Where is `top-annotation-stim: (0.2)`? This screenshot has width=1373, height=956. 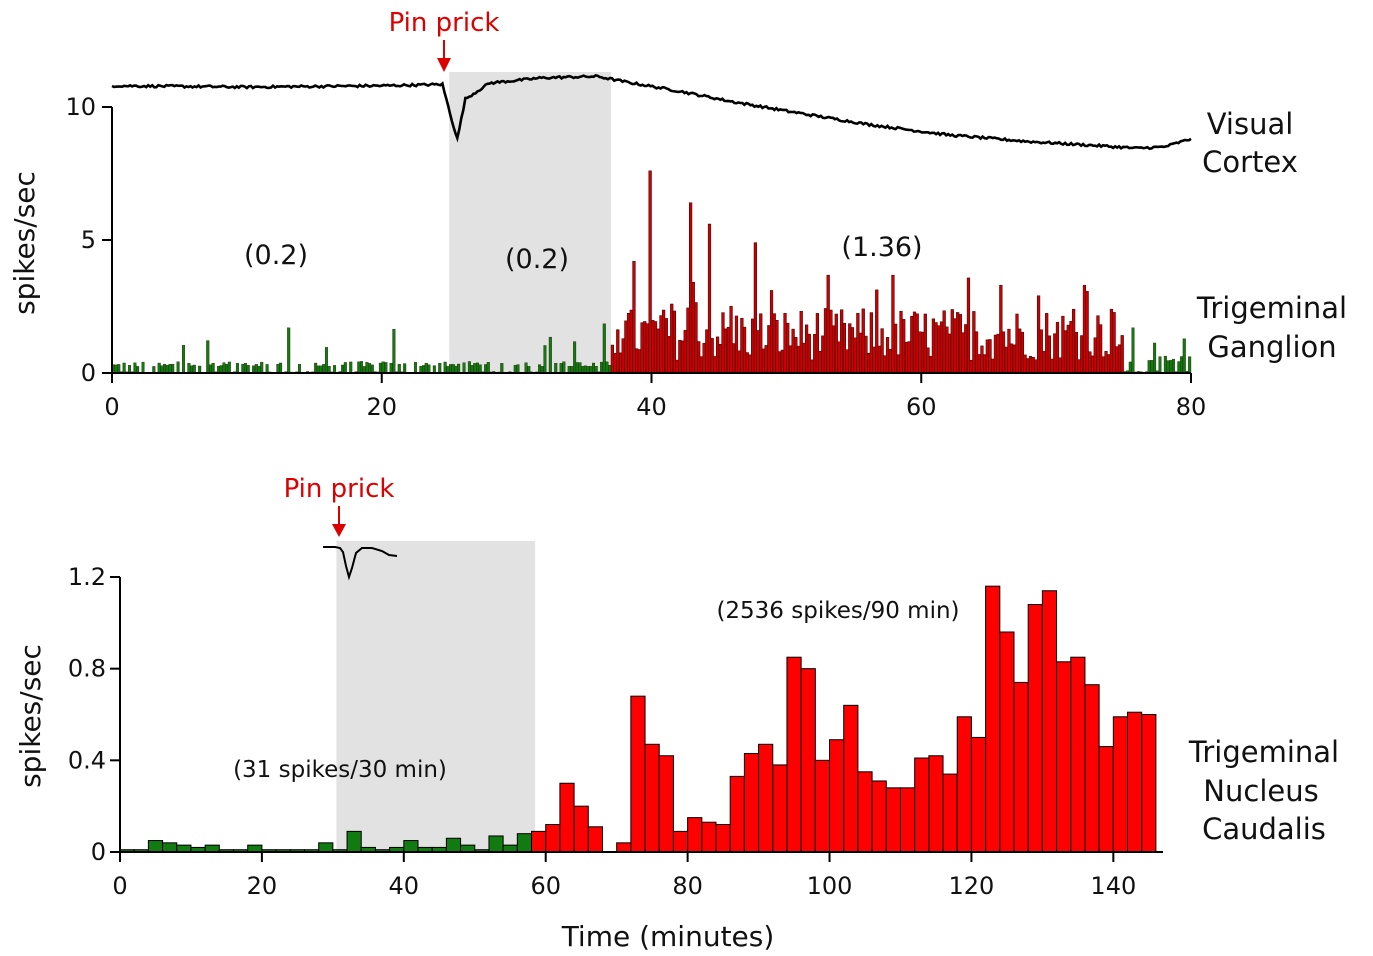 top-annotation-stim: (0.2) is located at coordinates (537, 259).